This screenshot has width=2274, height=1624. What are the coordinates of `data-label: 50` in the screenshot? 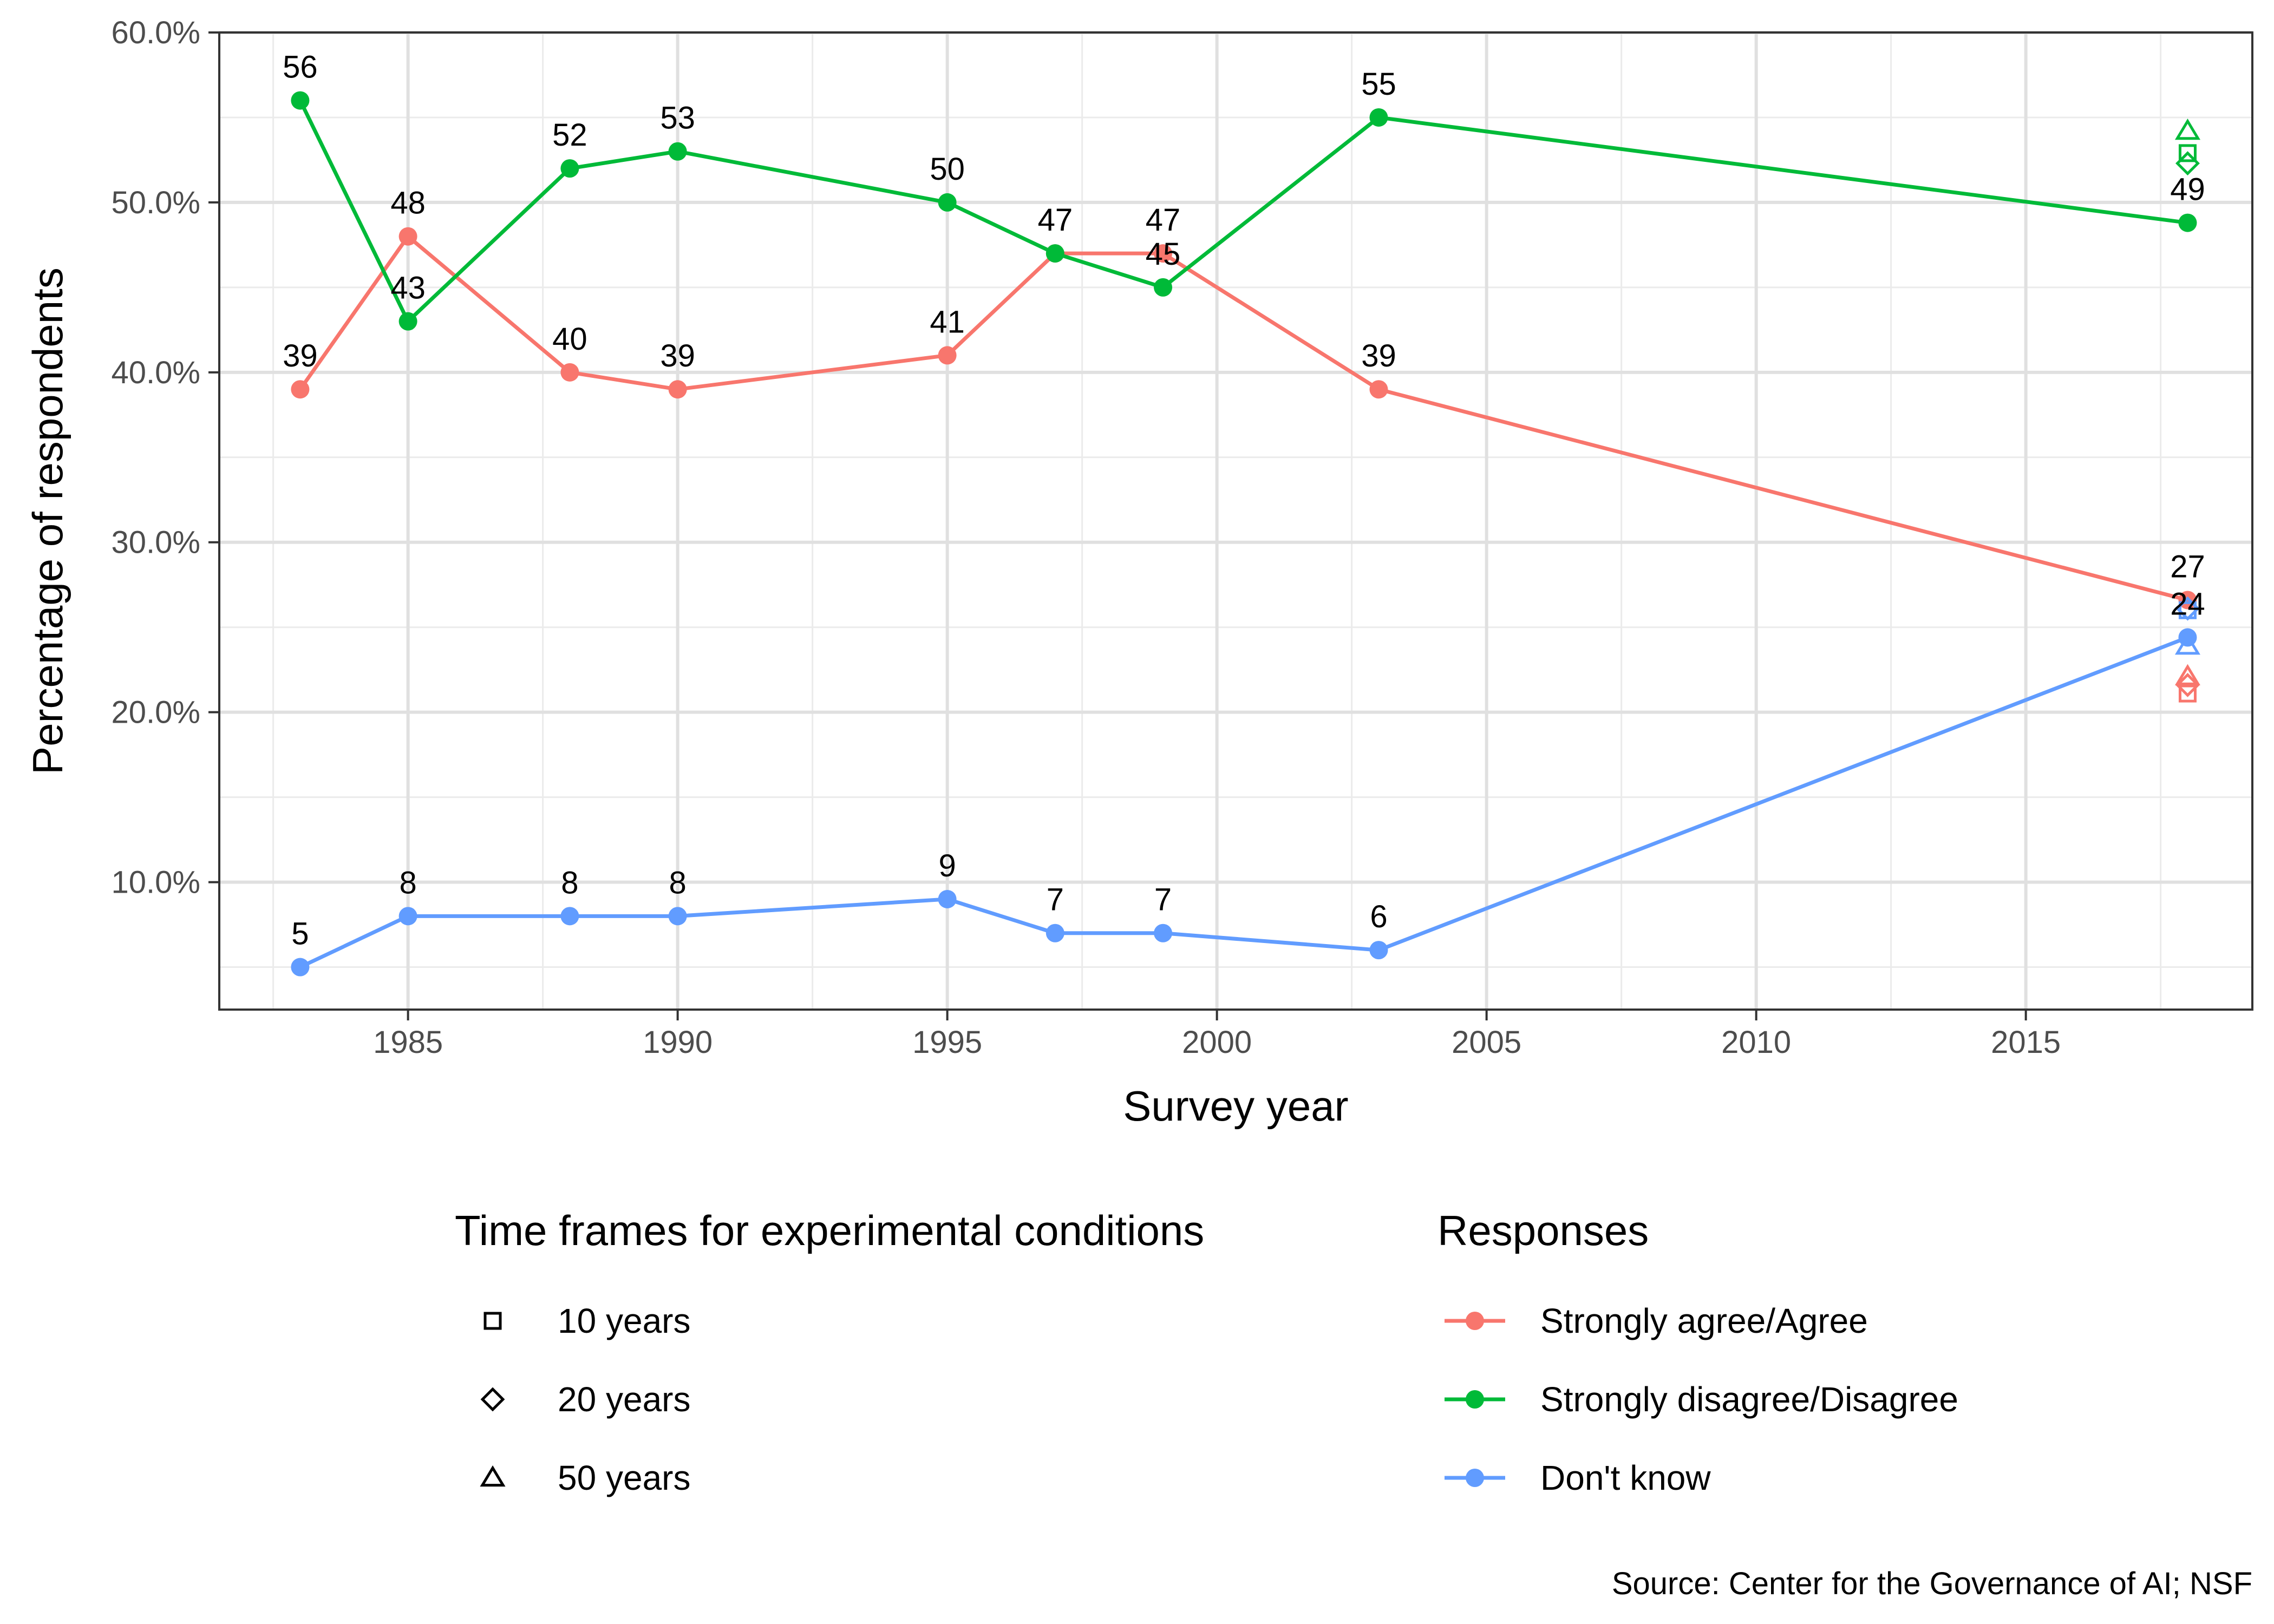 It's located at (948, 170).